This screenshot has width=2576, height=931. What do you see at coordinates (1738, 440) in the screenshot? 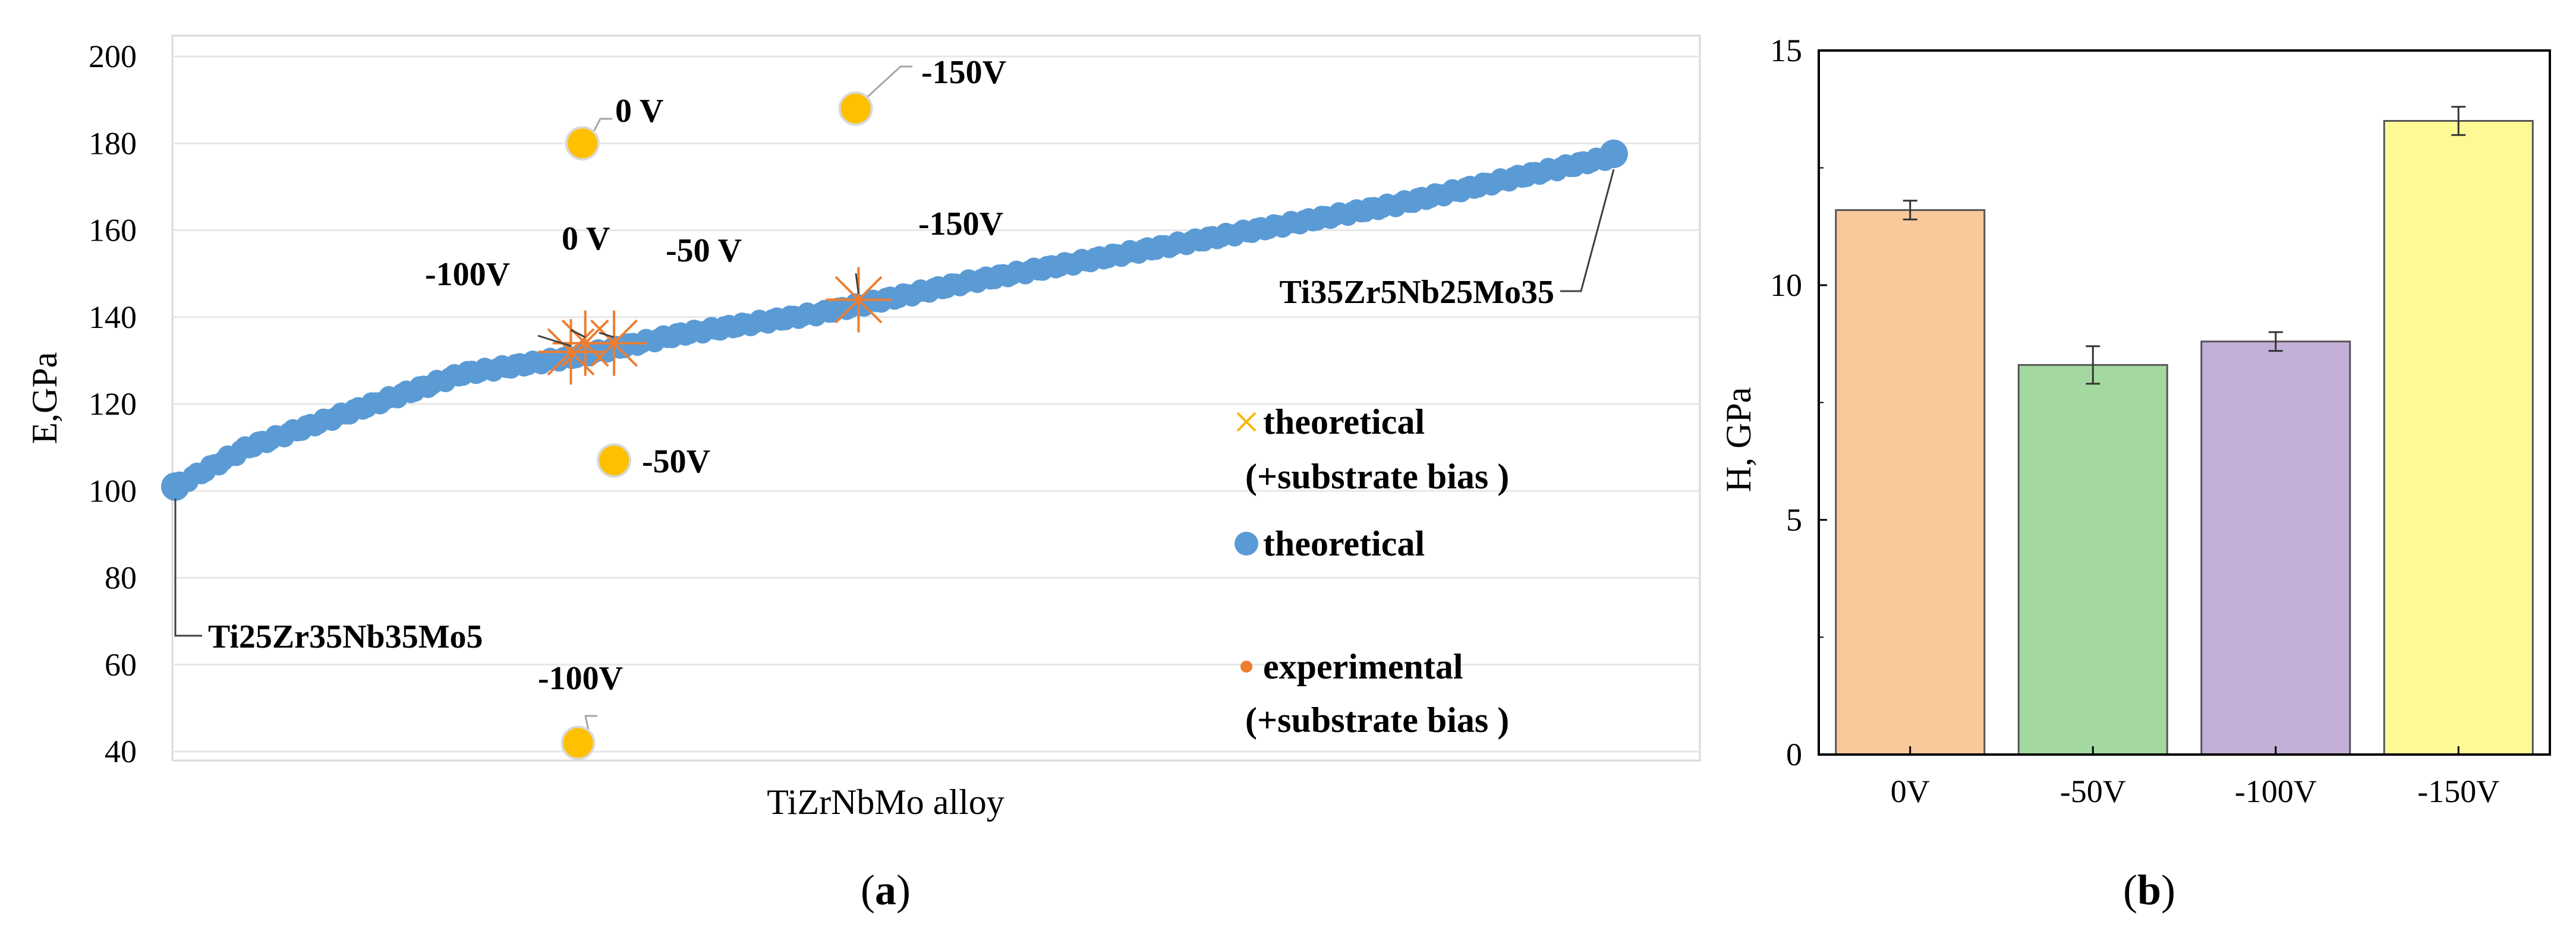
I see `y-axis-label-b: H, GPa` at bounding box center [1738, 440].